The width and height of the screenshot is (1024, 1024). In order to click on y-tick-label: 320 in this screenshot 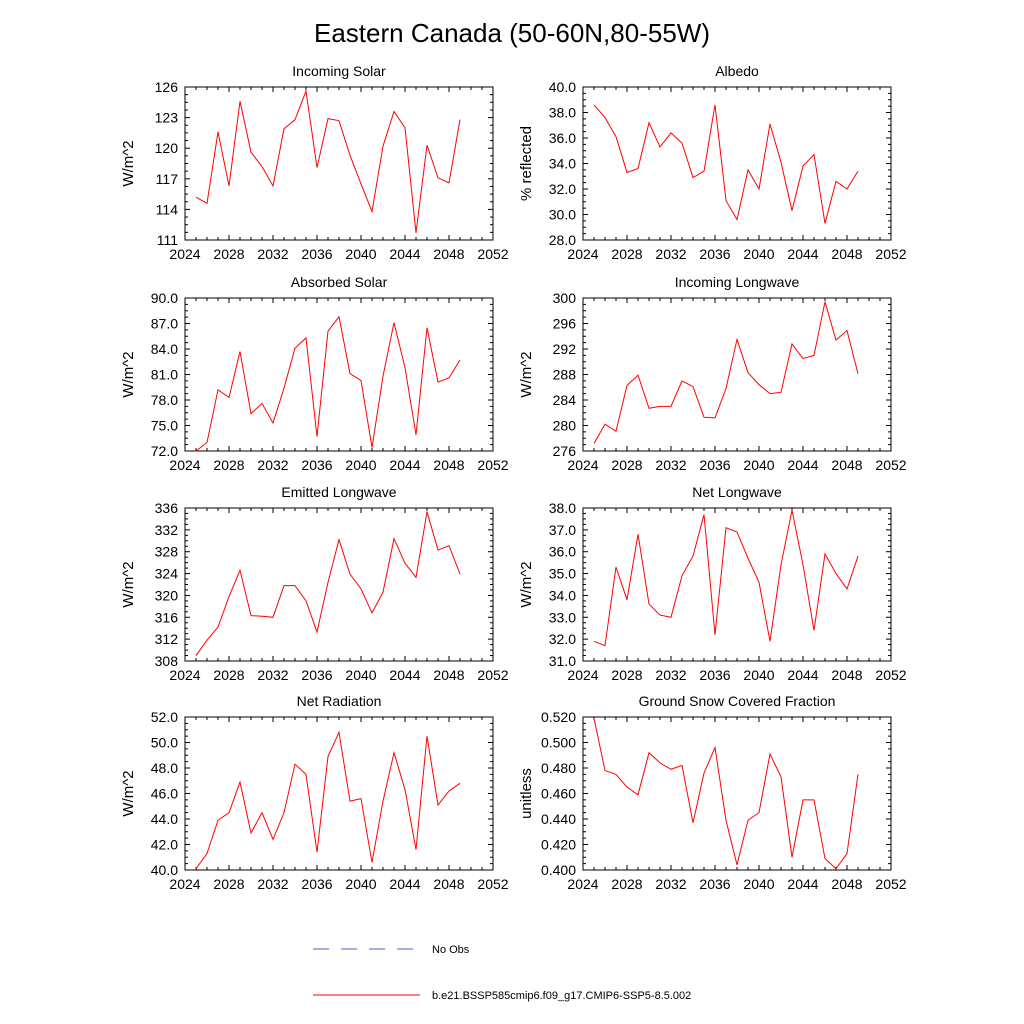, I will do `click(167, 595)`.